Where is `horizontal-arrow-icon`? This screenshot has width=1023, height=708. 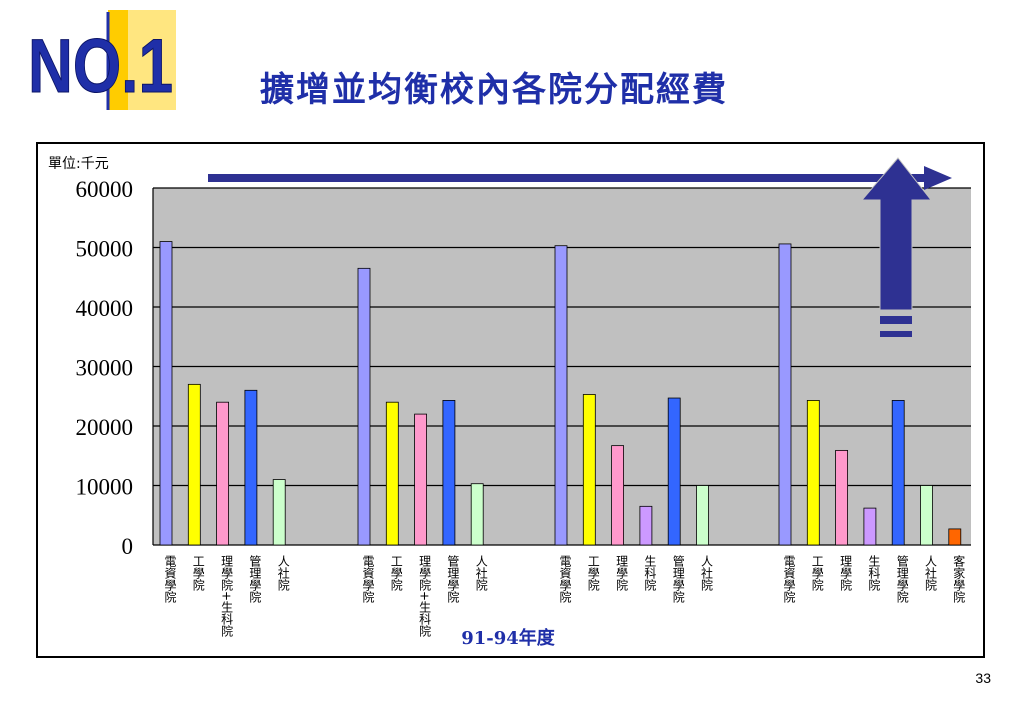 horizontal-arrow-icon is located at coordinates (567, 178).